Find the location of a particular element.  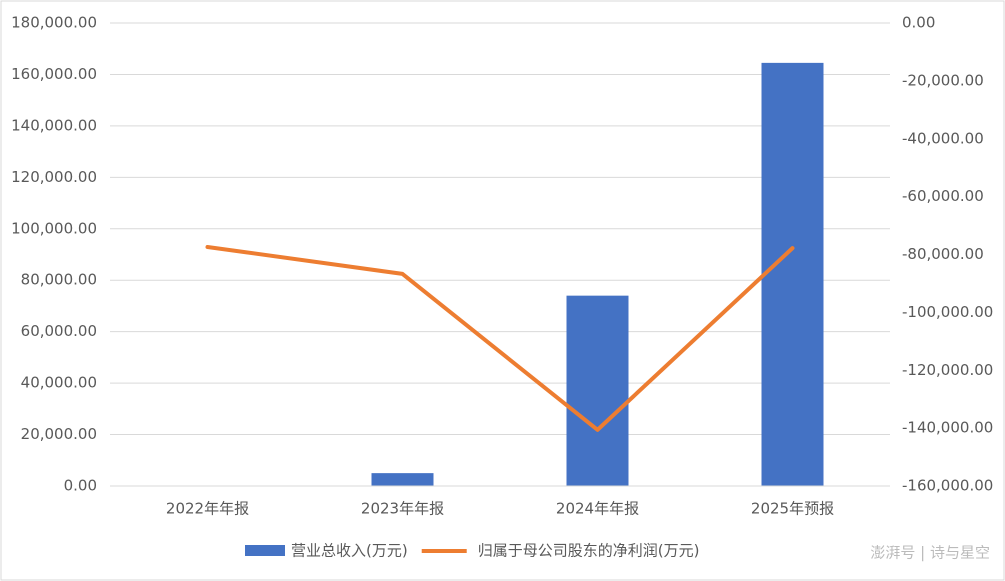

y-tick-label: 40,000.00 is located at coordinates (59, 383).